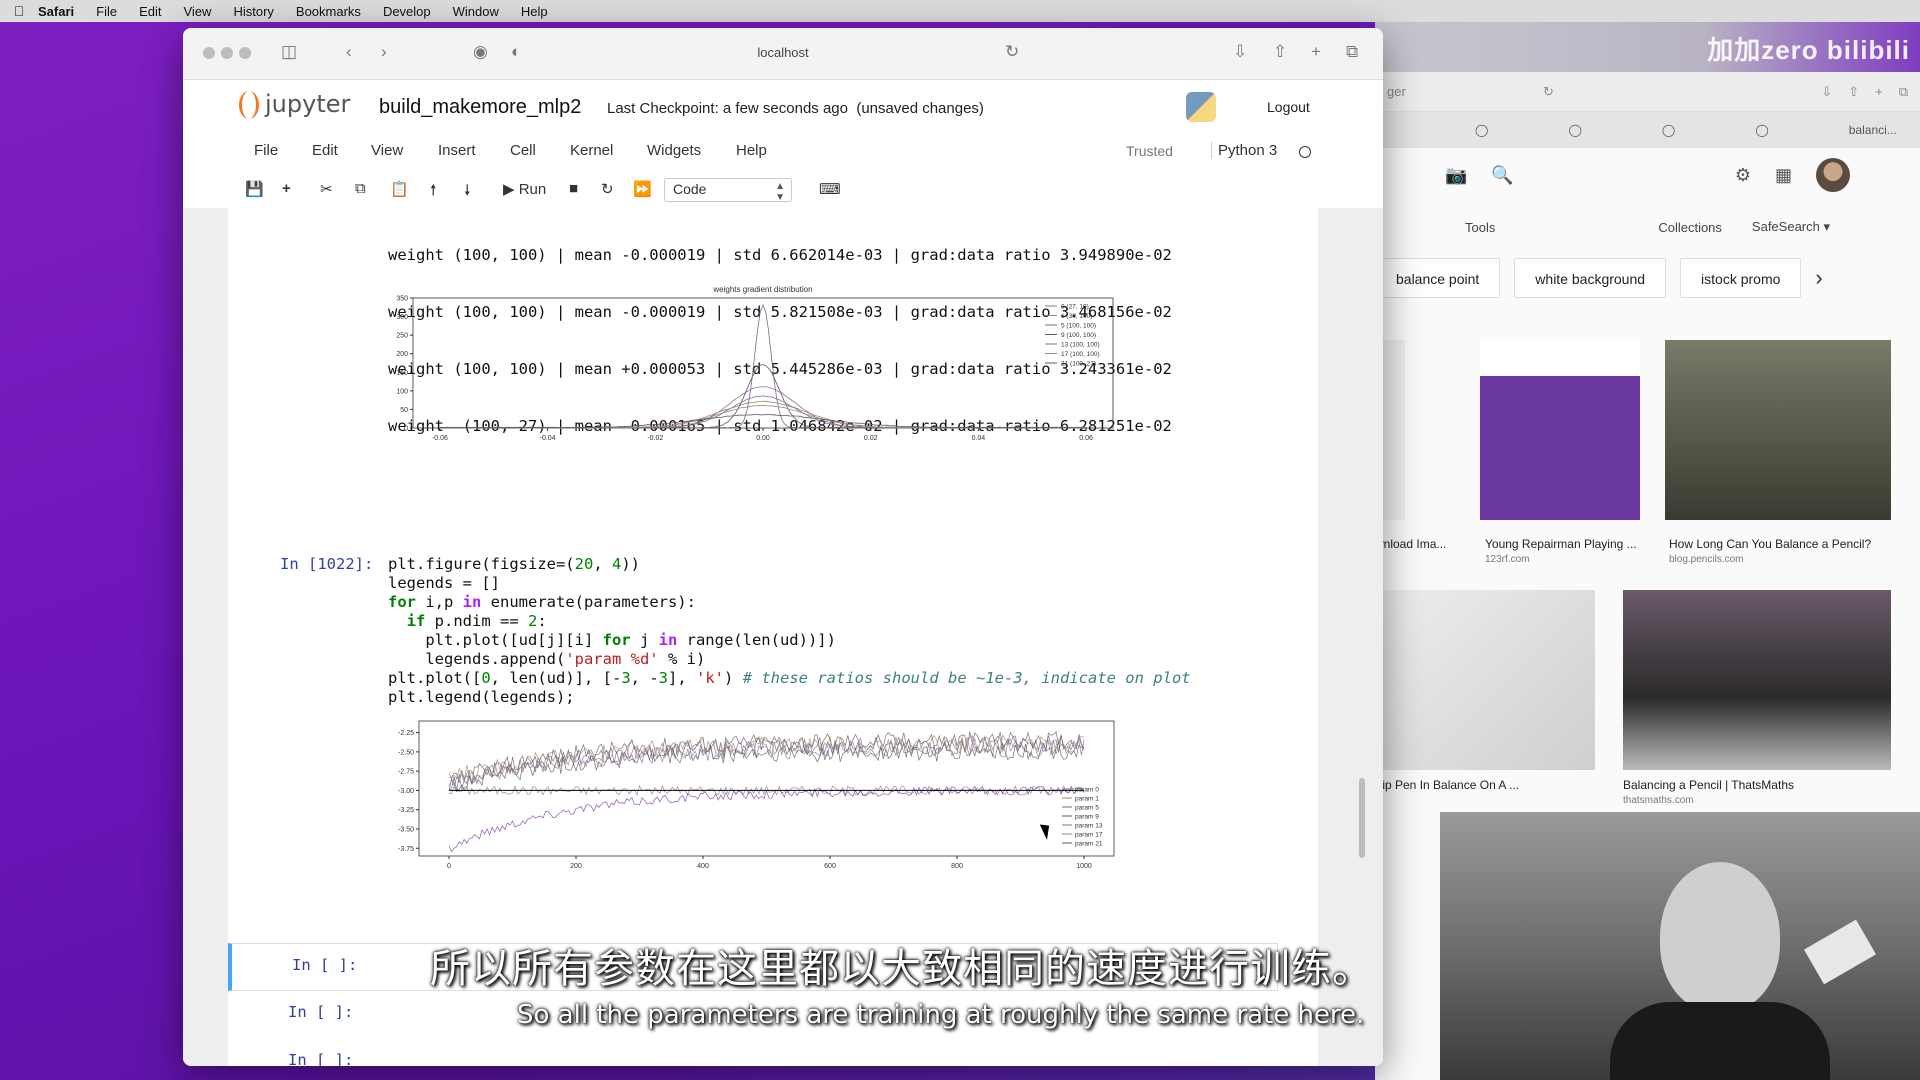 The image size is (1920, 1080). Describe the element at coordinates (1480, 227) in the screenshot. I see `tools-button: Tools` at that location.